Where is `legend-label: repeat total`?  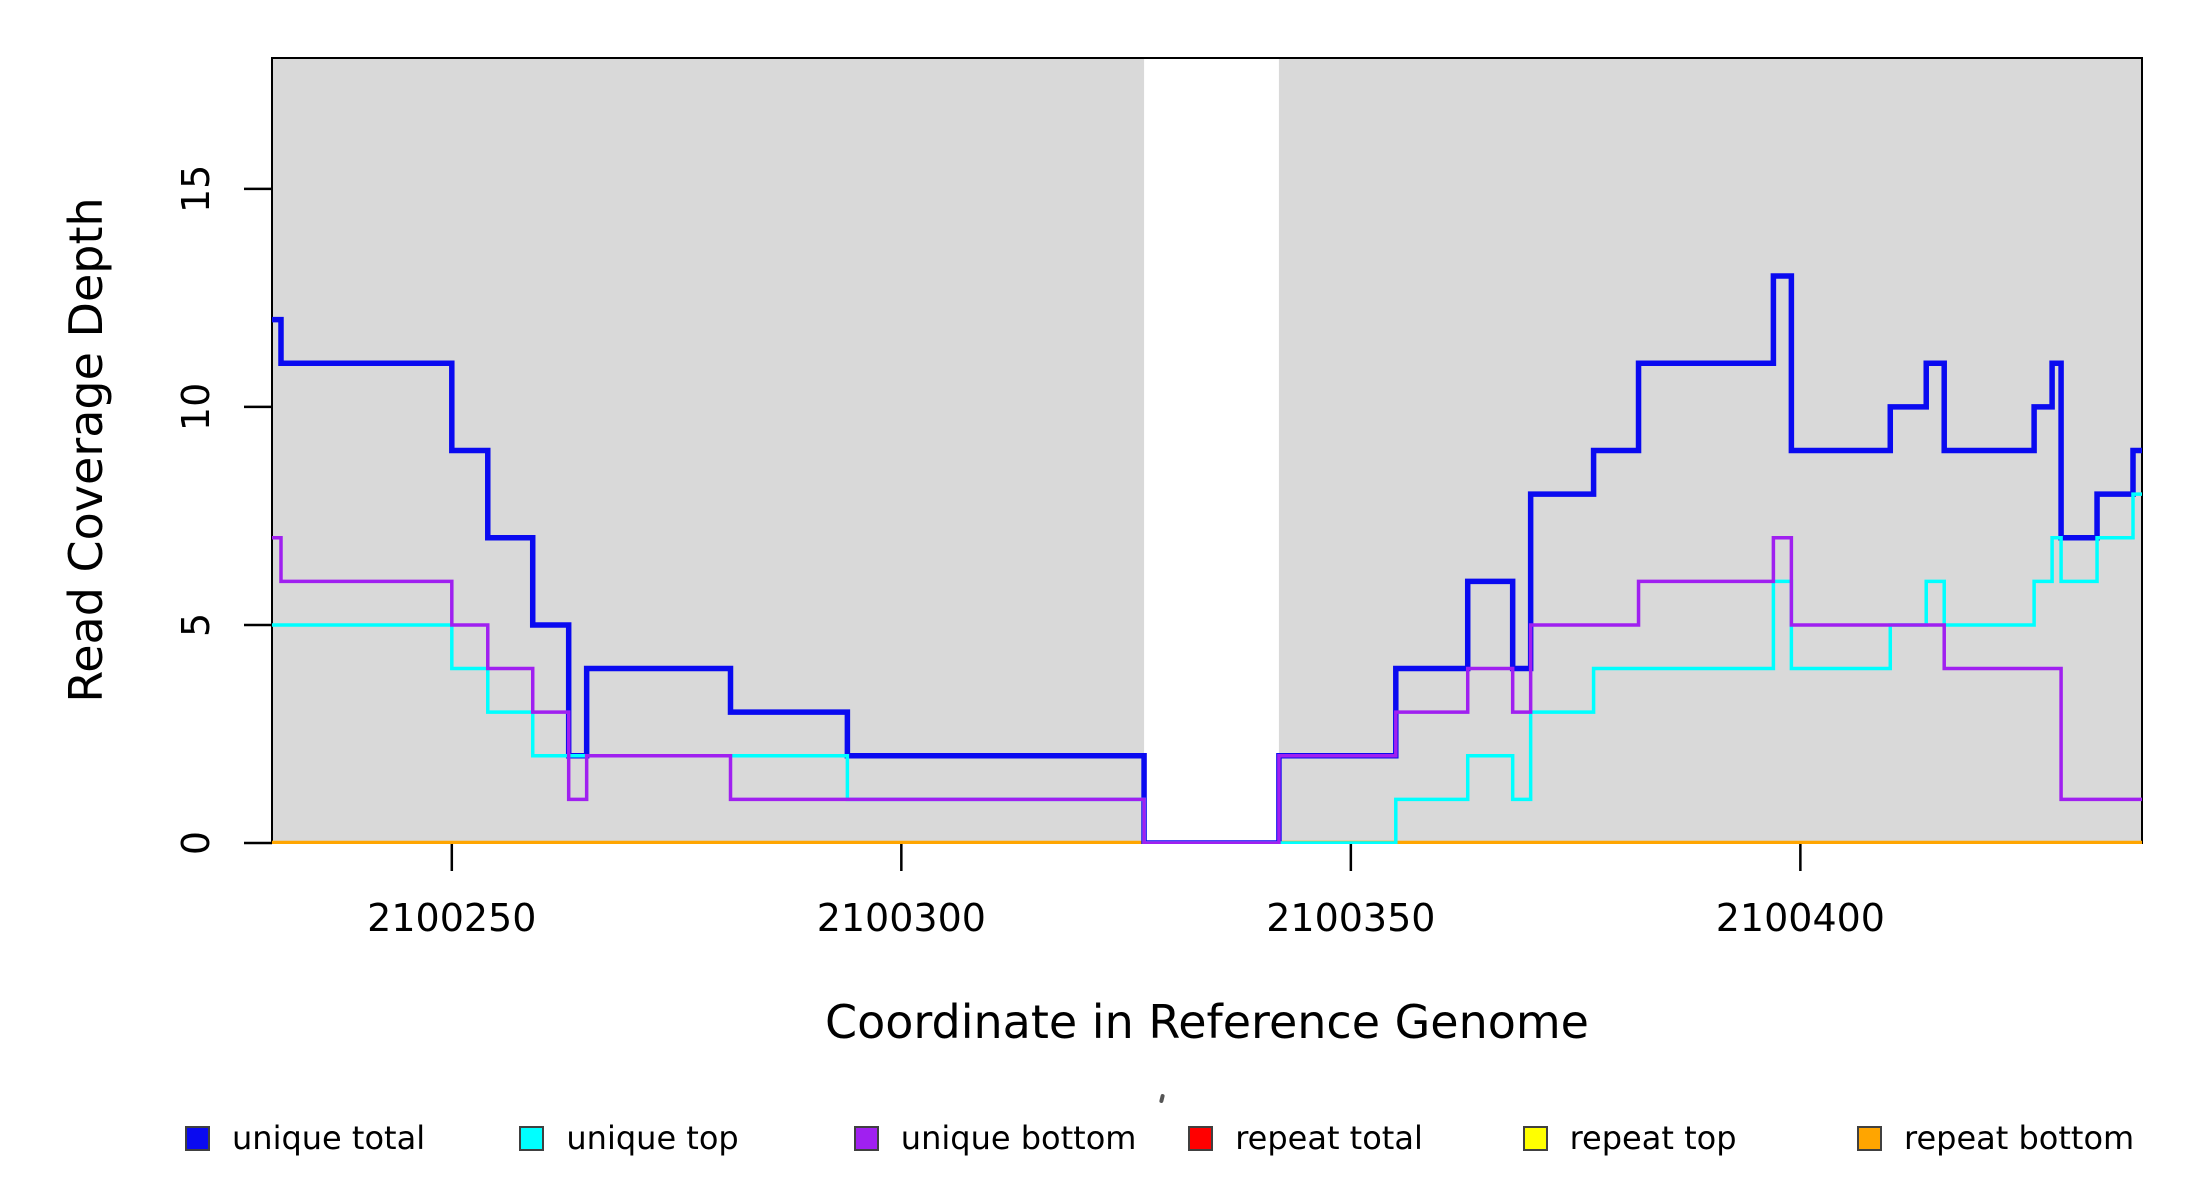 legend-label: repeat total is located at coordinates (1329, 1138).